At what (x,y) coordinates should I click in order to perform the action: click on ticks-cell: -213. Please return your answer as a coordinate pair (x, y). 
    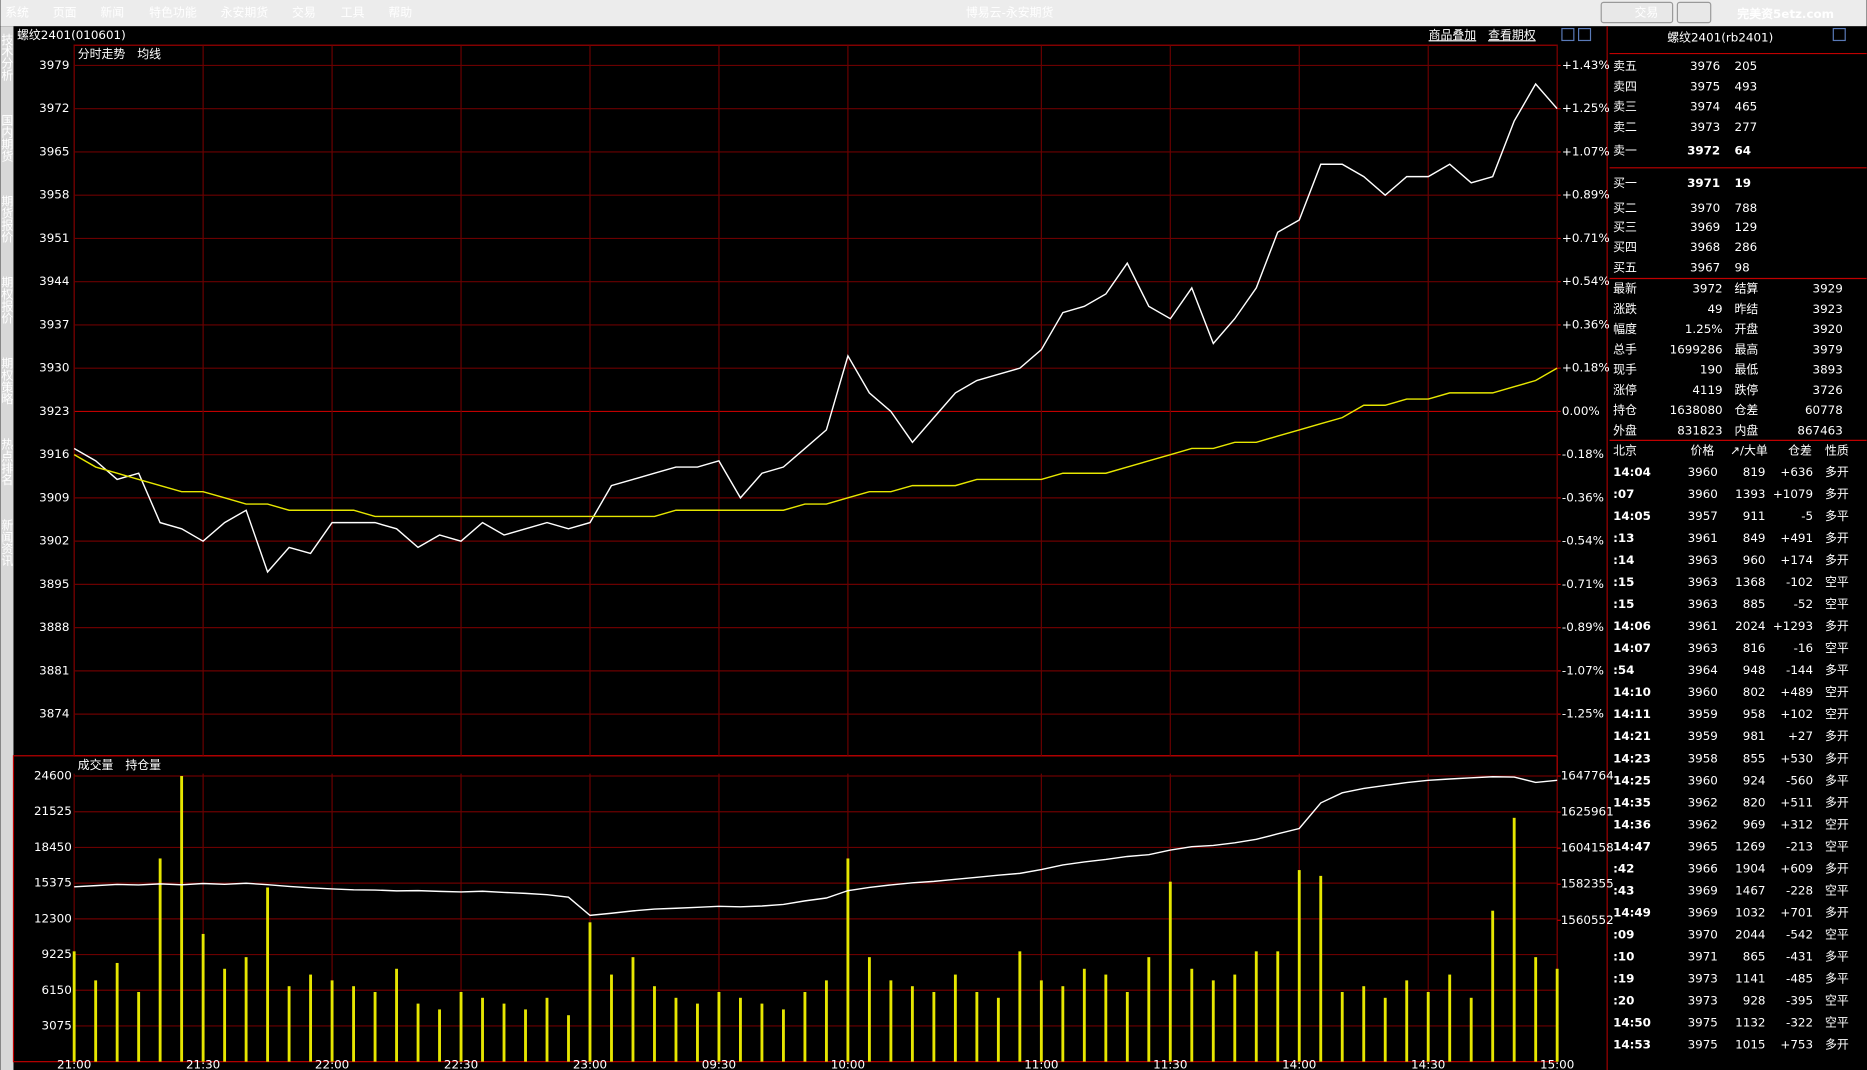
    Looking at the image, I should click on (1799, 846).